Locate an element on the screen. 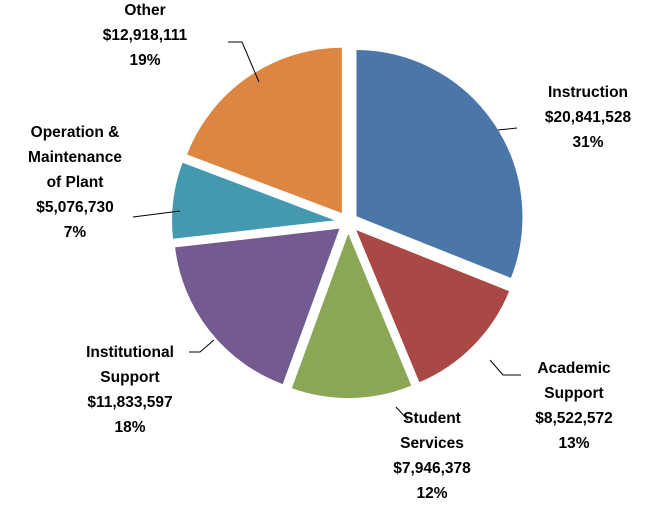 The image size is (660, 518). value-label: $5,076,730 is located at coordinates (75, 207).